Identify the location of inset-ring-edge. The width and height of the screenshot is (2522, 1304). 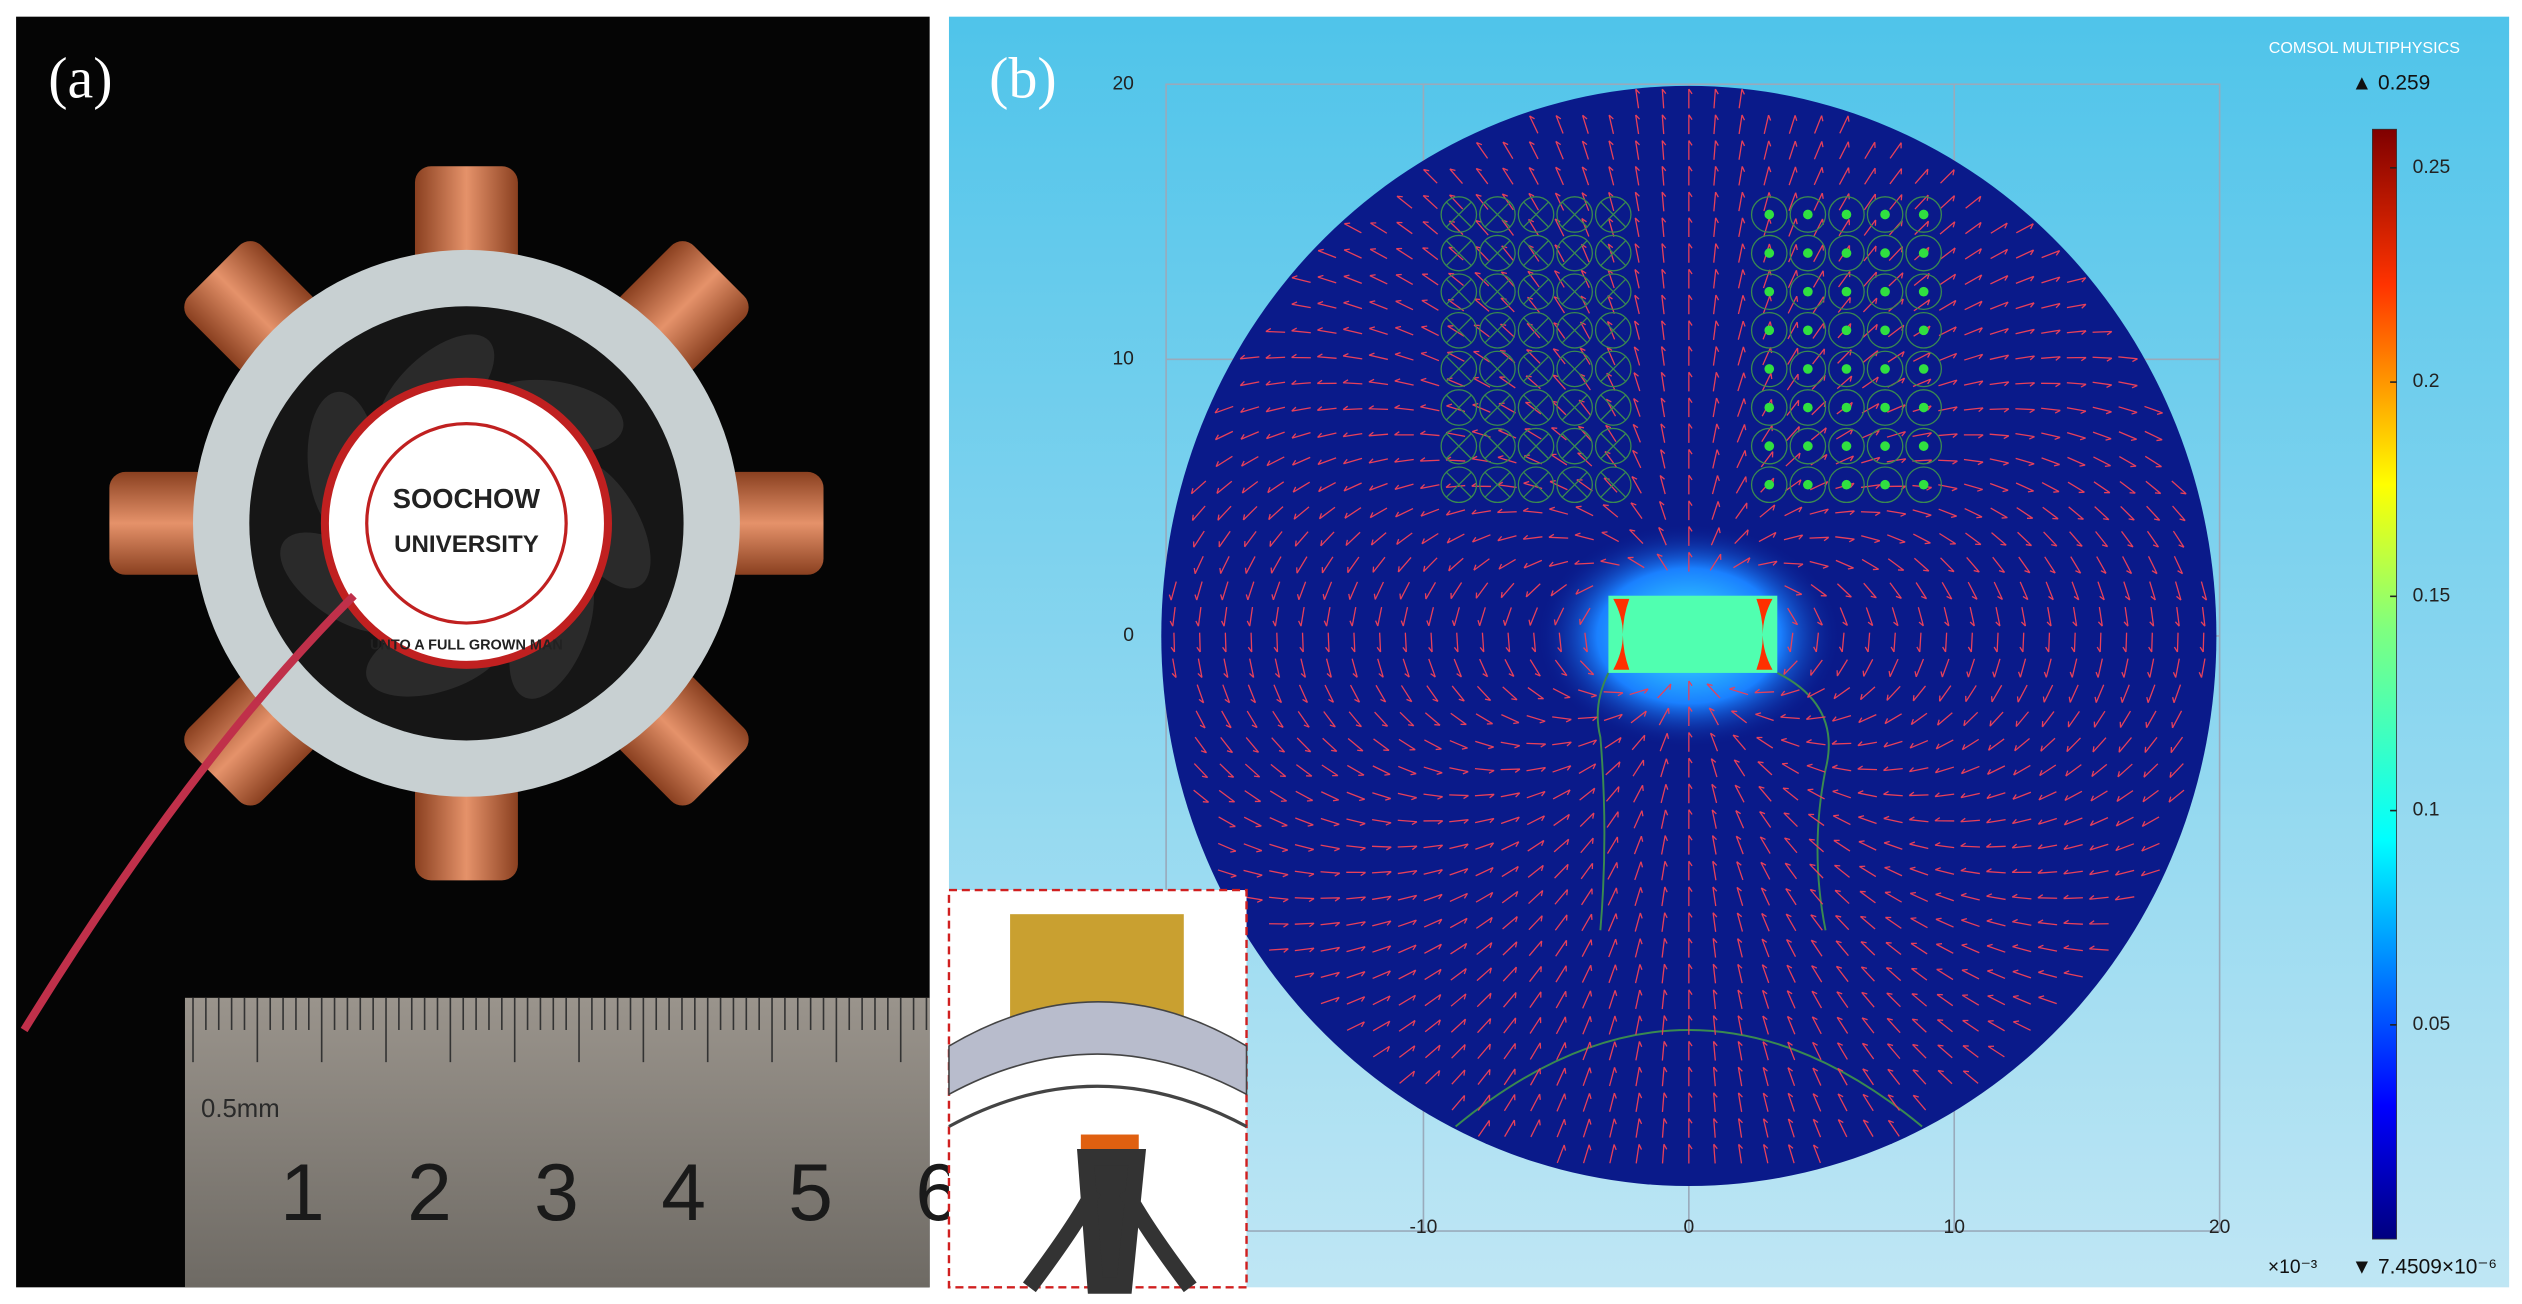
(1098, 1106).